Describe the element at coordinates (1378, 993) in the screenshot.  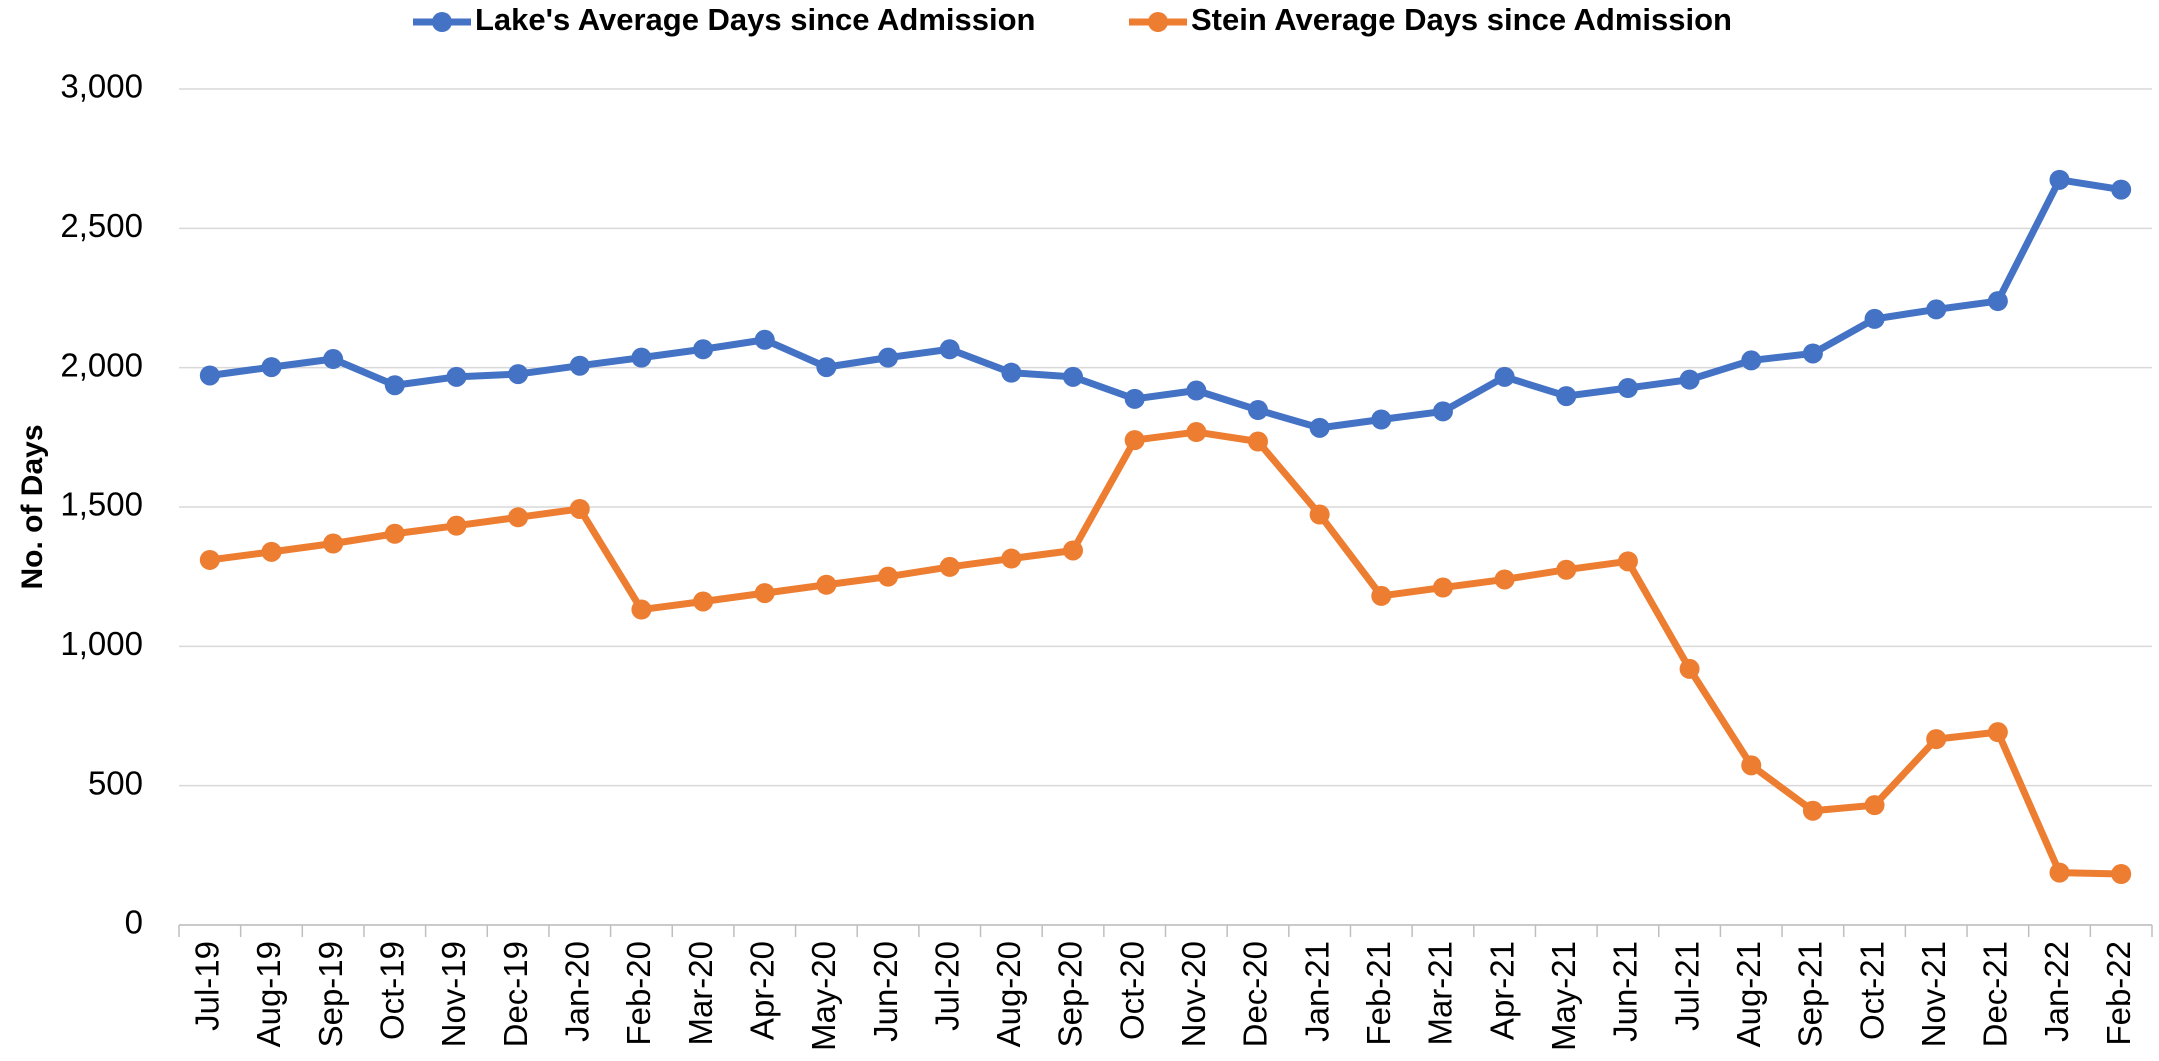
I see `x-tick-label: Feb-21` at that location.